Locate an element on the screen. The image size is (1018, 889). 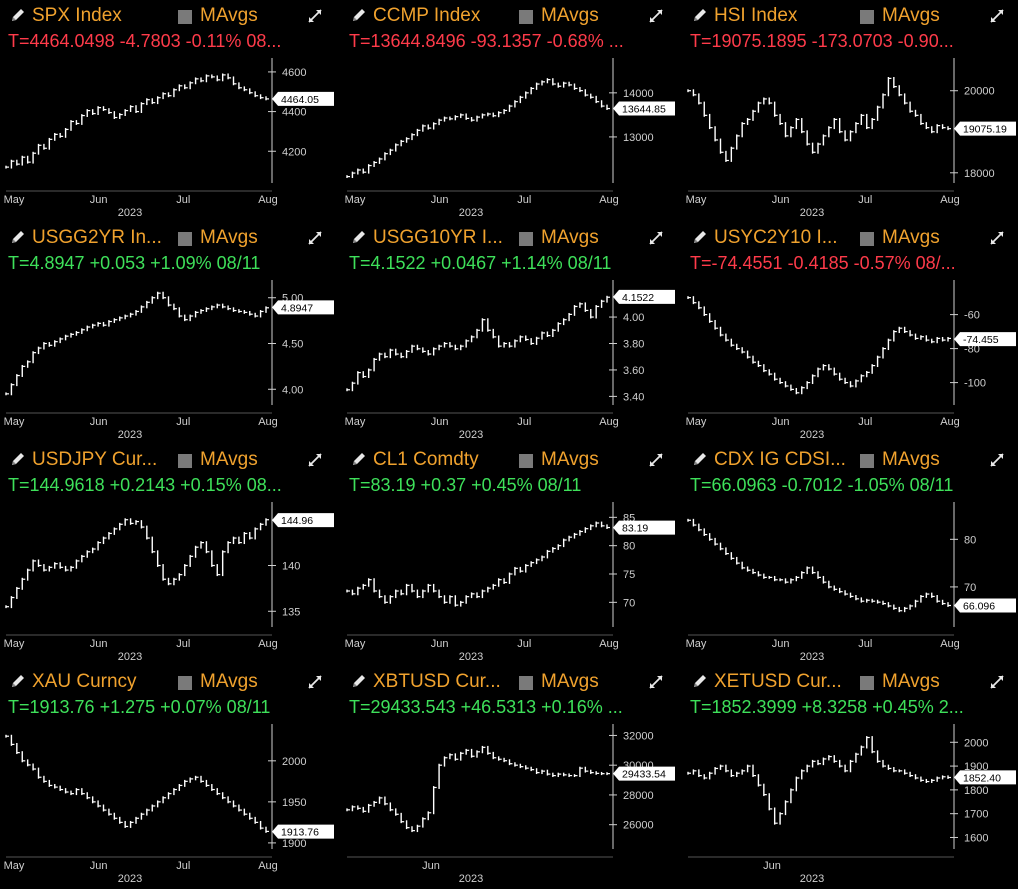
price-chart: 2000 1900 1800 1700 1600 1852.40 Jun 2023 is located at coordinates (850, 802).